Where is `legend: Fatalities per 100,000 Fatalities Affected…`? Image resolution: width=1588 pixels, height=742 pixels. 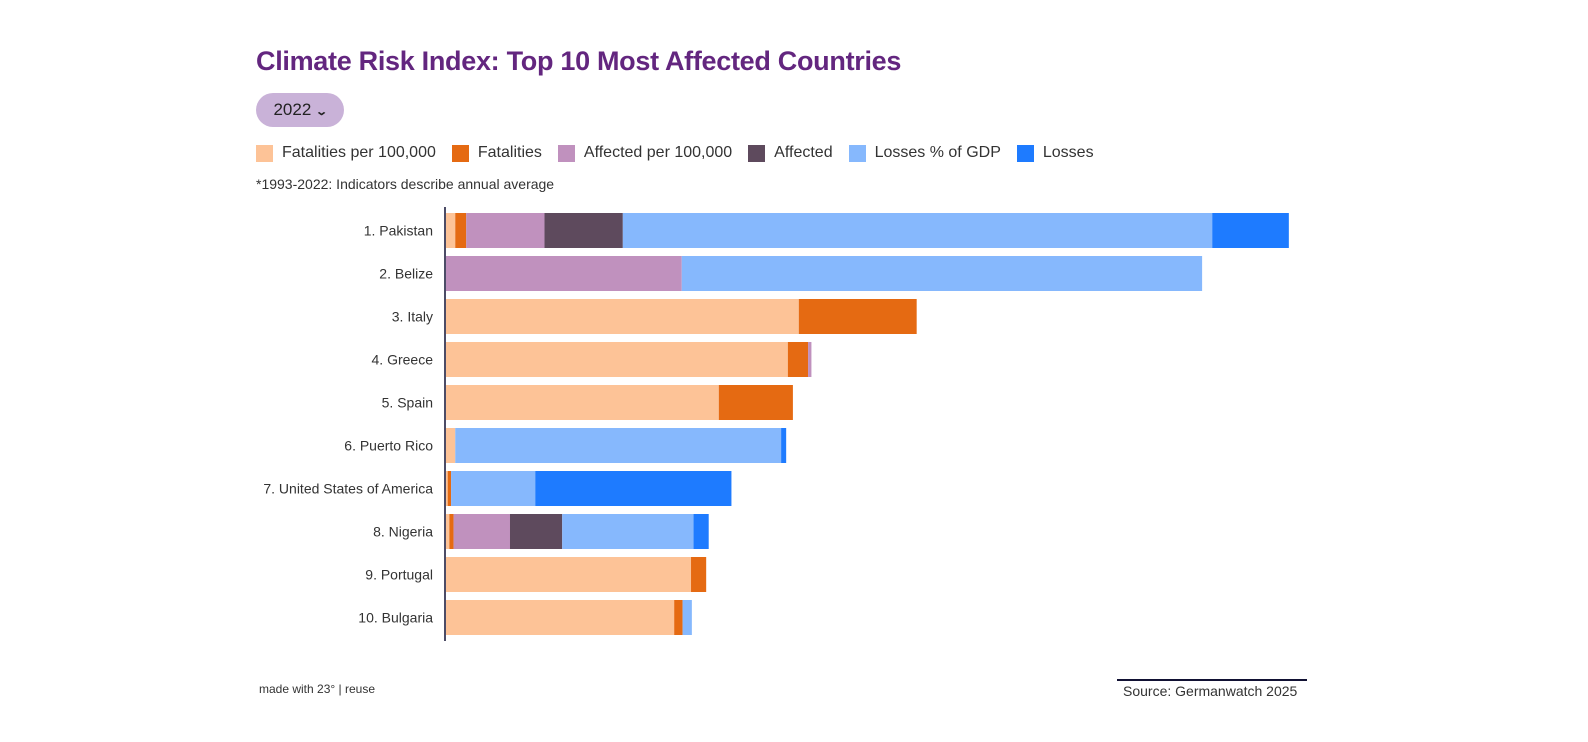 legend: Fatalities per 100,000 Fatalities Affected… is located at coordinates (683, 153).